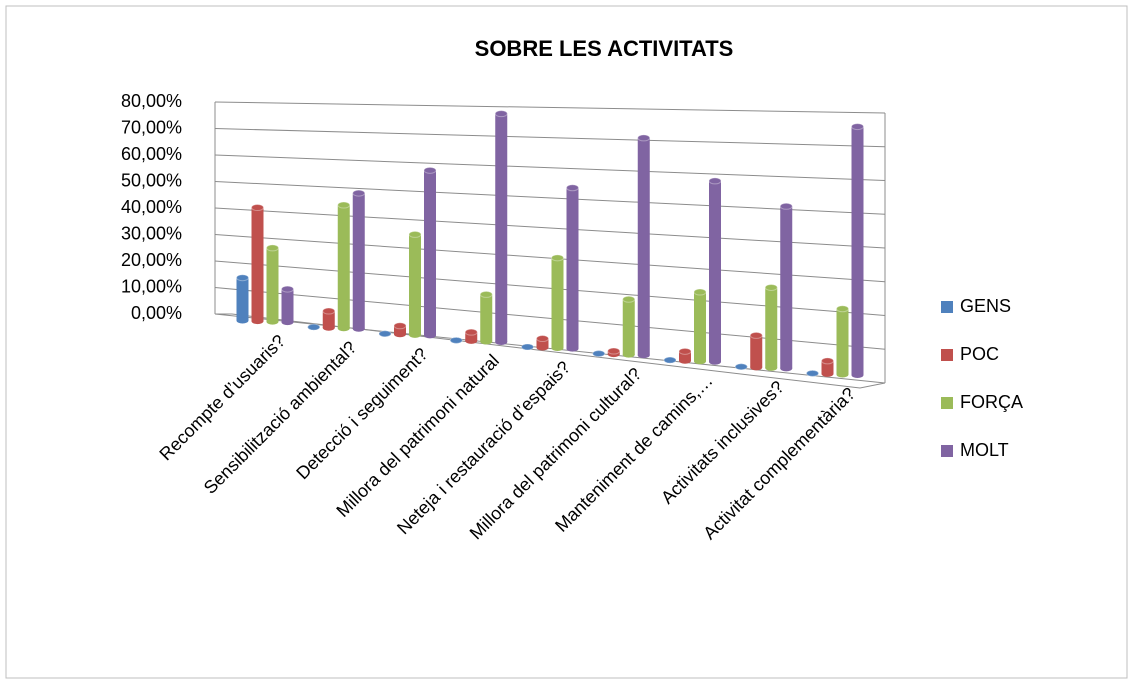 The width and height of the screenshot is (1134, 684). What do you see at coordinates (151, 286) in the screenshot?
I see `y-tick-label: 10,00%` at bounding box center [151, 286].